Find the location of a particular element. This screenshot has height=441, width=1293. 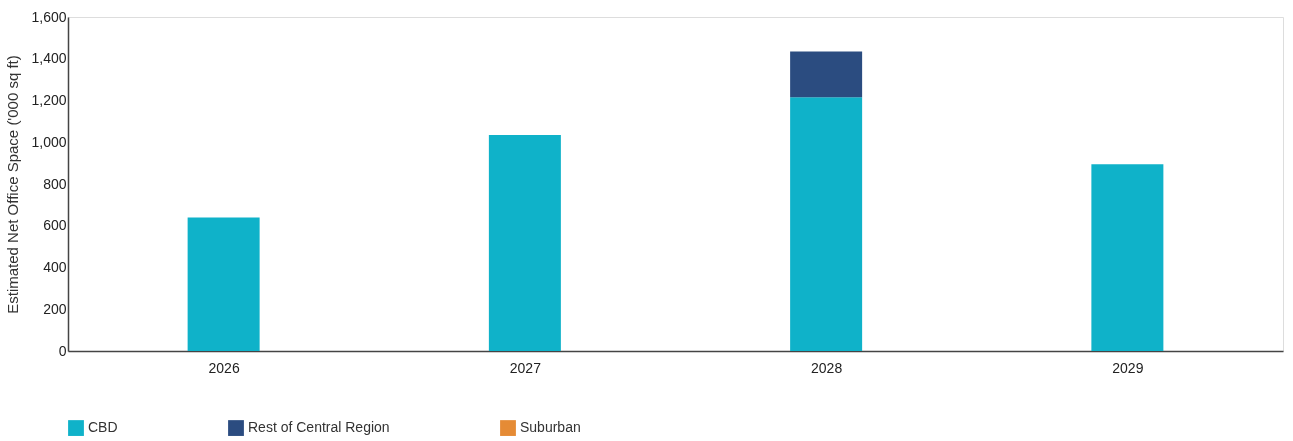

x-tick-label: 2026 is located at coordinates (224, 367).